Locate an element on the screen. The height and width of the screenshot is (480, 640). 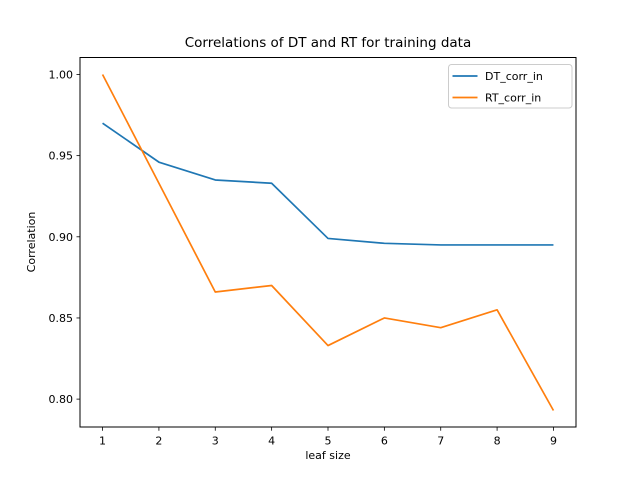
legend-label: RT_corr_in is located at coordinates (513, 98).